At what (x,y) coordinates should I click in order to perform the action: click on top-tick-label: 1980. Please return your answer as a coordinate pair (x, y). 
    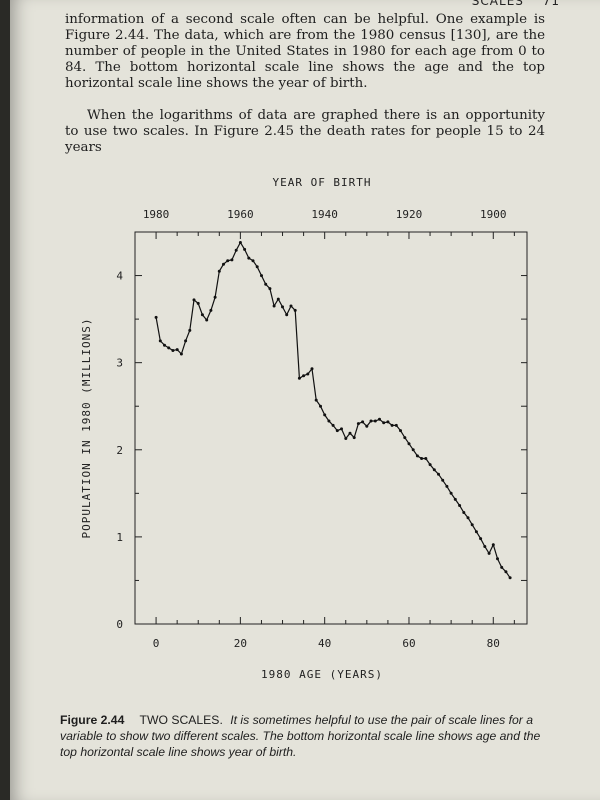
    Looking at the image, I should click on (156, 214).